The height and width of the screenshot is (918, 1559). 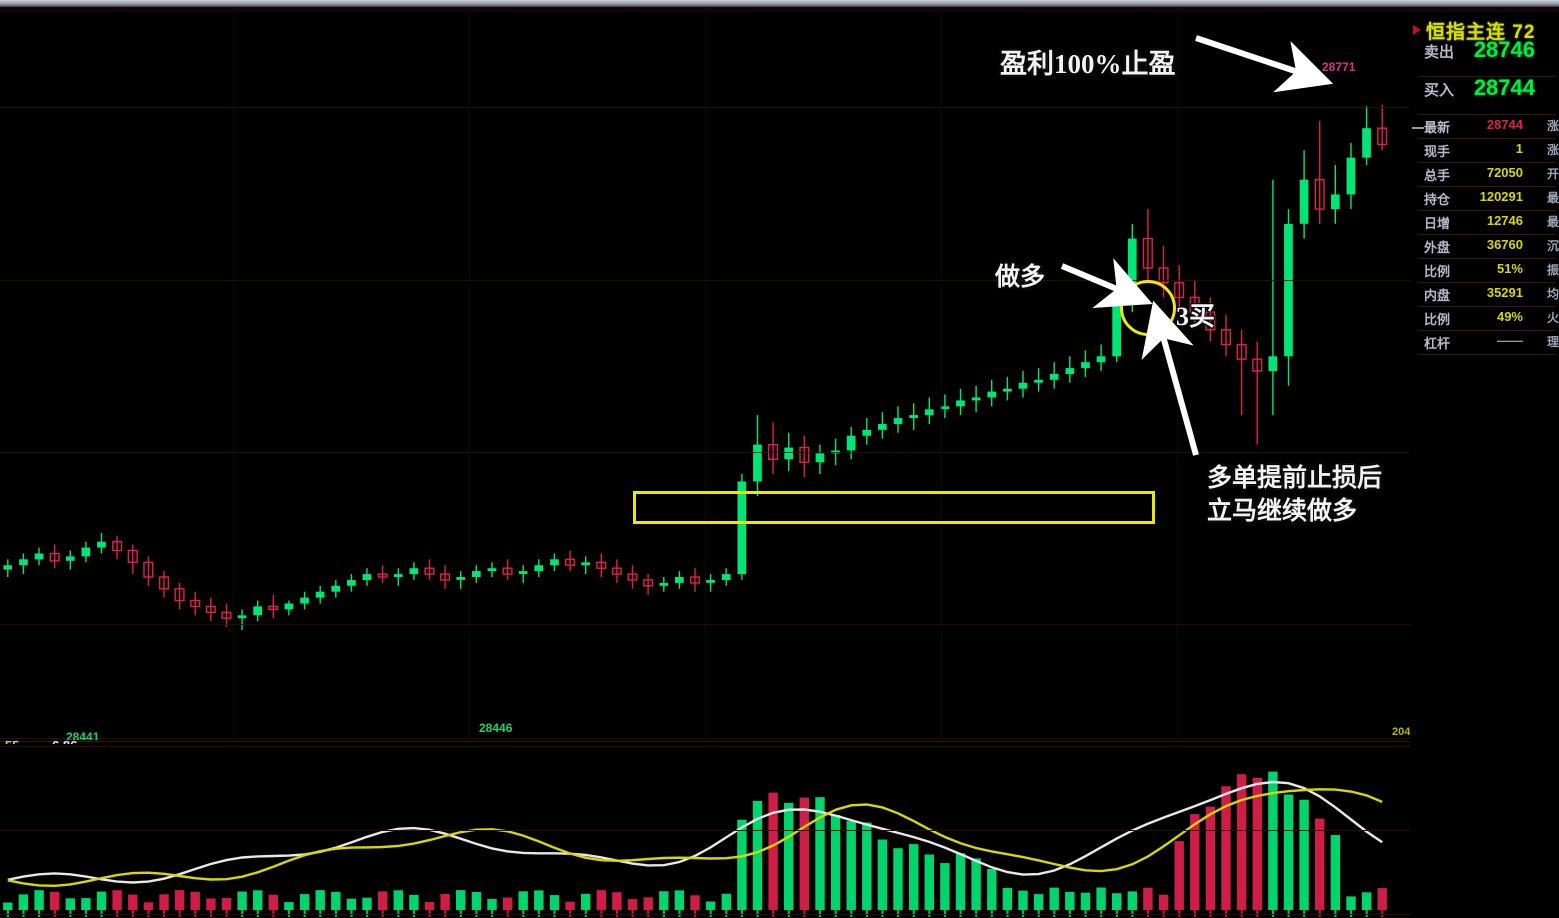 I want to click on quote-row-value: 51%, so click(x=1509, y=268).